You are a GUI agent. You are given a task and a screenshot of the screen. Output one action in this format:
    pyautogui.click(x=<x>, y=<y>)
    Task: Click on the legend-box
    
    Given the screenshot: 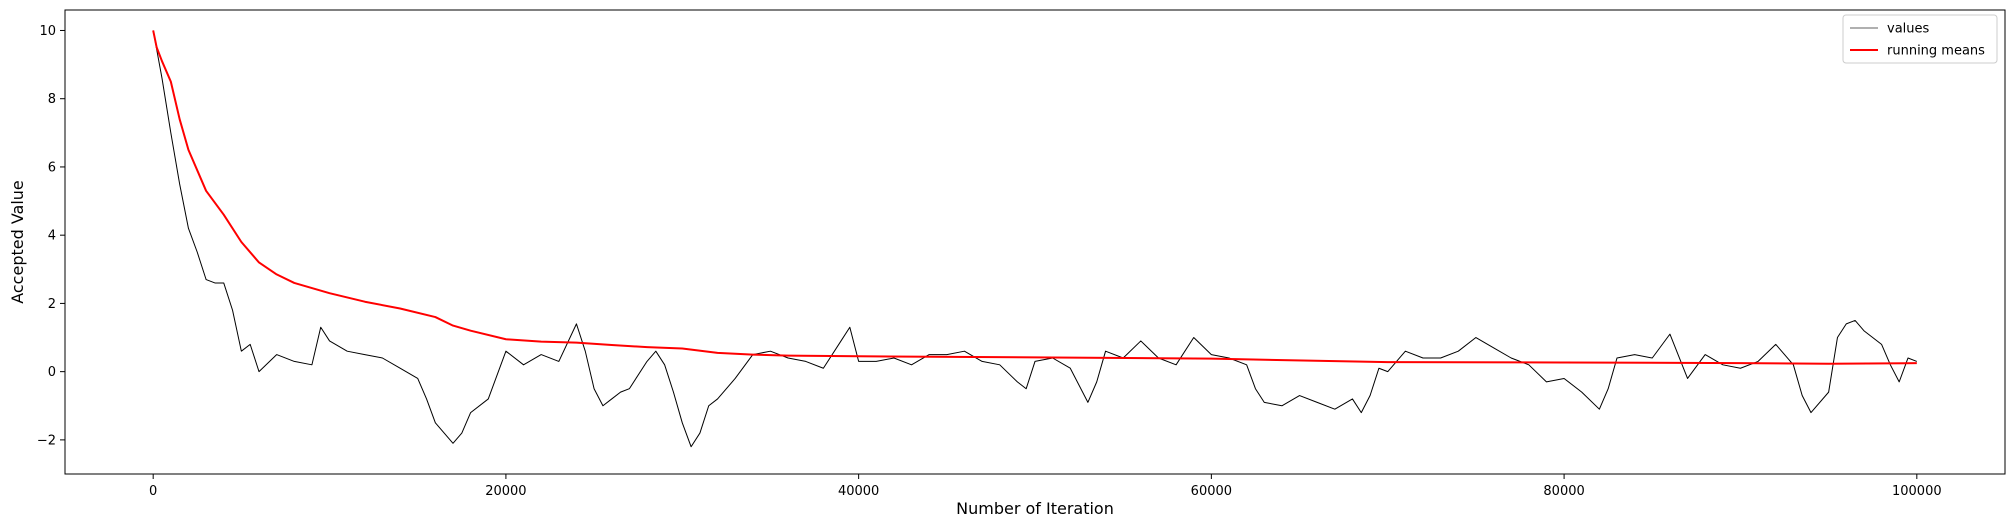 What is the action you would take?
    pyautogui.click(x=1920, y=39)
    